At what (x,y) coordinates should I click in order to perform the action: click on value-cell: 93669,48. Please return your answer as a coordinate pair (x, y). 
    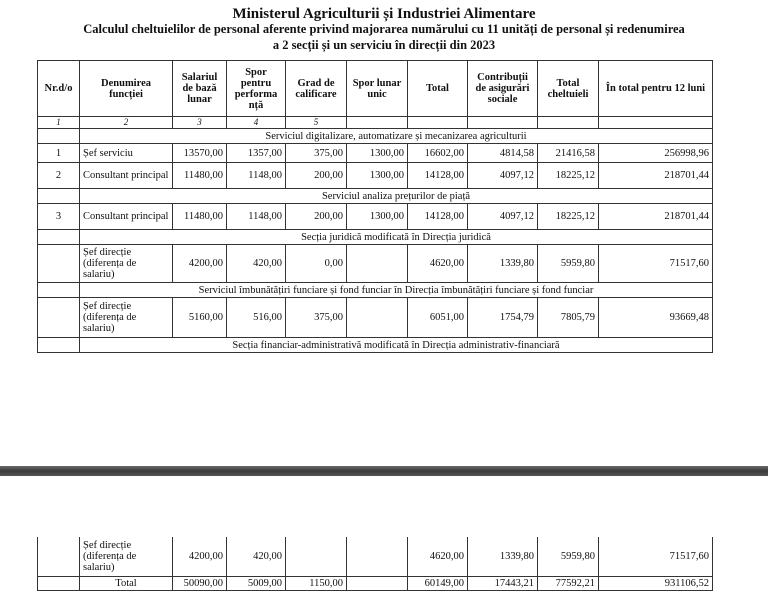
    Looking at the image, I should click on (655, 317).